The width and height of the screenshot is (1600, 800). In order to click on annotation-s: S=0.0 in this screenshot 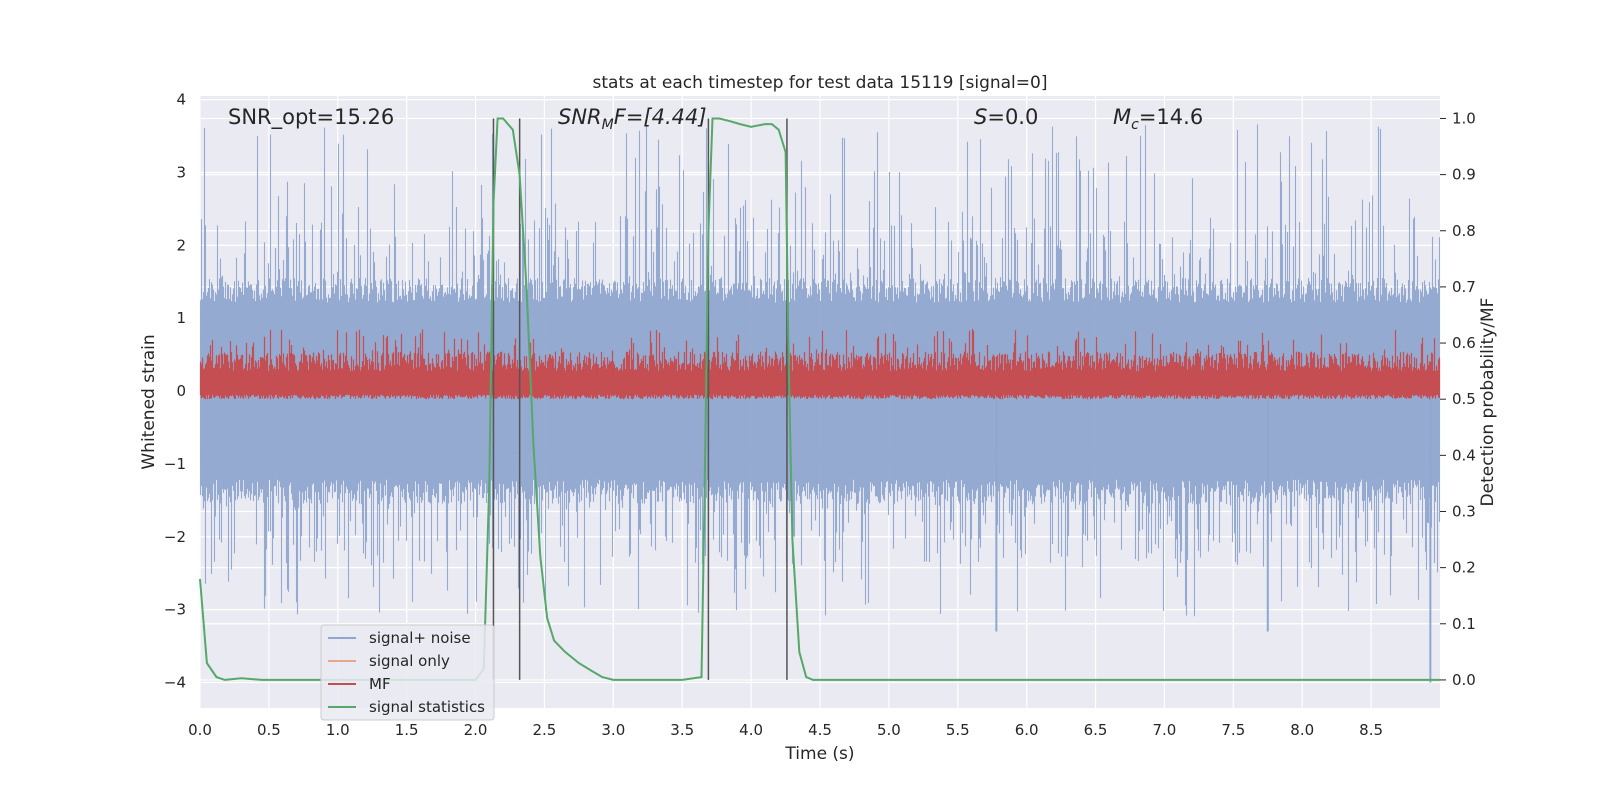, I will do `click(1006, 117)`.